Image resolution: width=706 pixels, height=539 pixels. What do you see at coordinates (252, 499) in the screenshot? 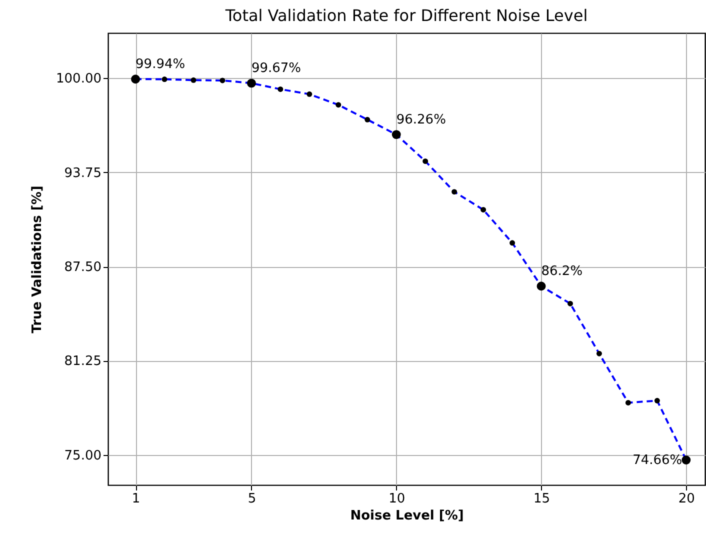
I see `x-tick-label: 5` at bounding box center [252, 499].